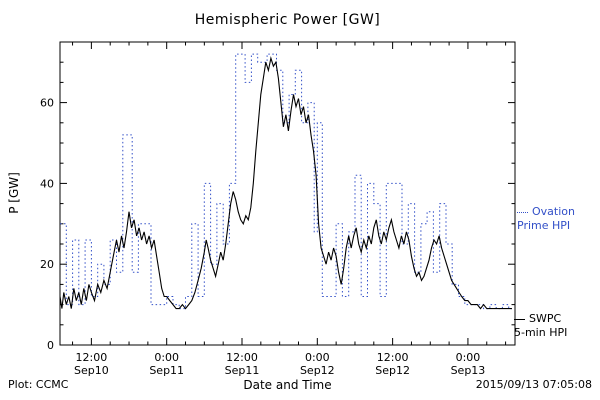 The height and width of the screenshot is (400, 600). What do you see at coordinates (541, 332) in the screenshot?
I see `legend-swpc-line2: 5-min HPI` at bounding box center [541, 332].